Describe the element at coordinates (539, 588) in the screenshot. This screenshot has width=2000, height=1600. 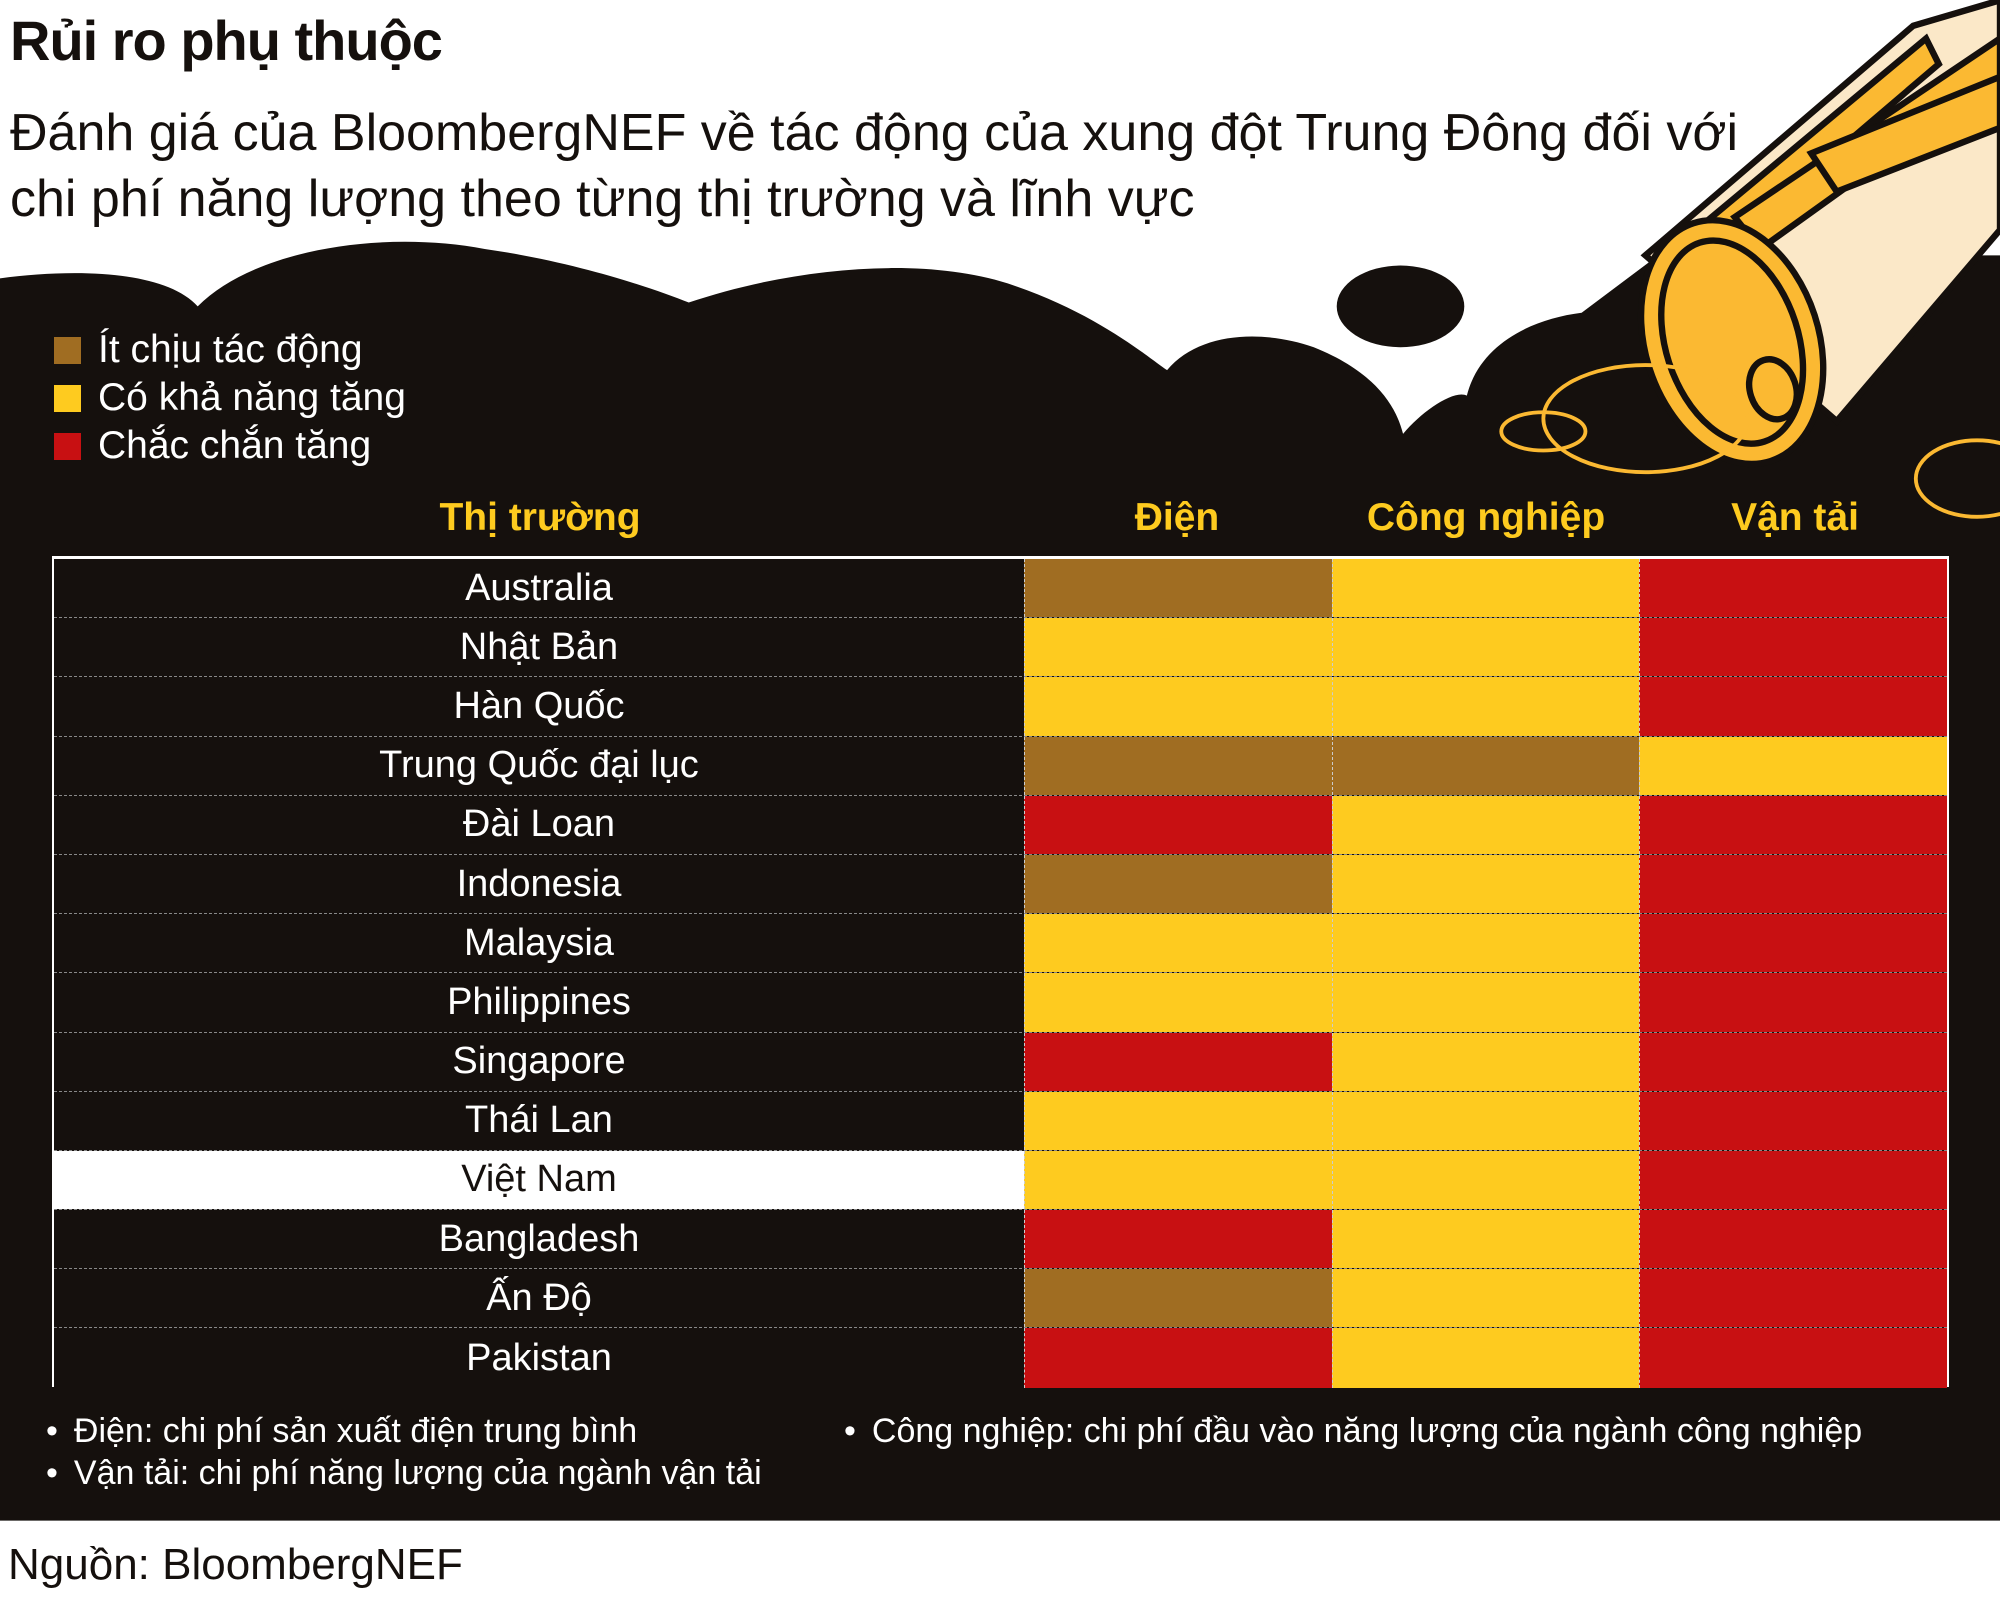
I see `market-label: Australia` at that location.